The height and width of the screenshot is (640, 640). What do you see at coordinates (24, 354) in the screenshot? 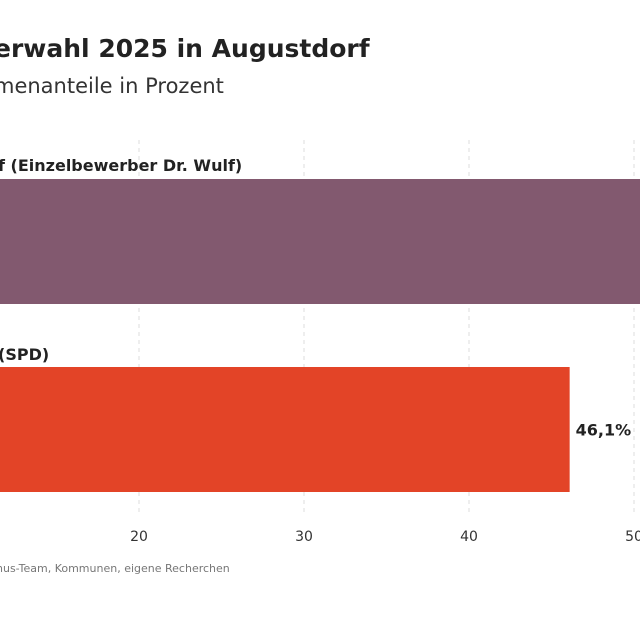
I see `bar-category-label-1: (SPD)` at bounding box center [24, 354].